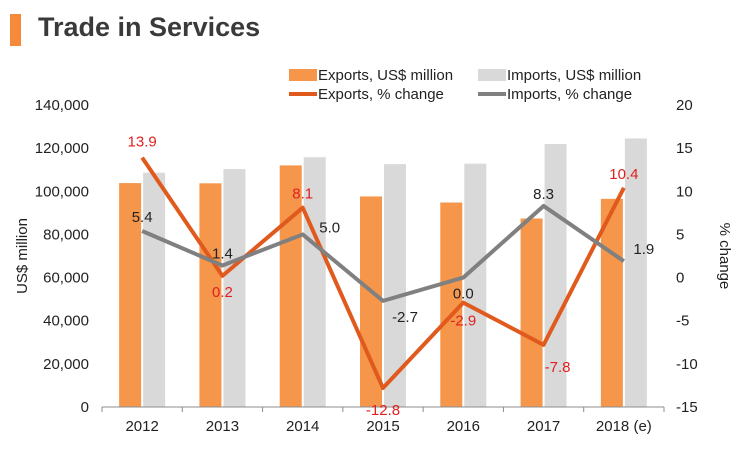  What do you see at coordinates (624, 426) in the screenshot?
I see `x-tick-label: 2018 (e)` at bounding box center [624, 426].